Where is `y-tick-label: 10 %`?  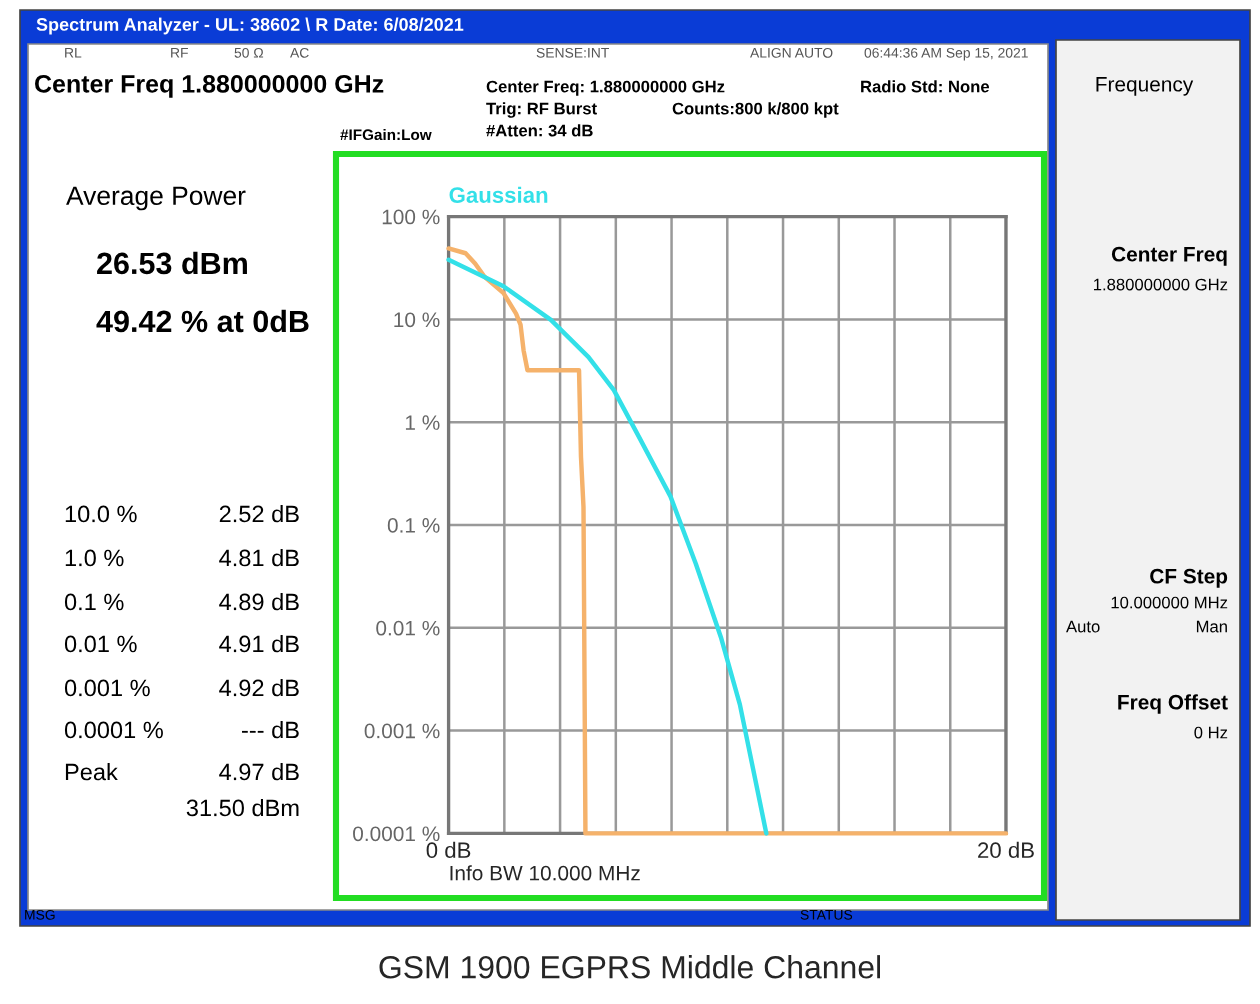
y-tick-label: 10 % is located at coordinates (417, 320).